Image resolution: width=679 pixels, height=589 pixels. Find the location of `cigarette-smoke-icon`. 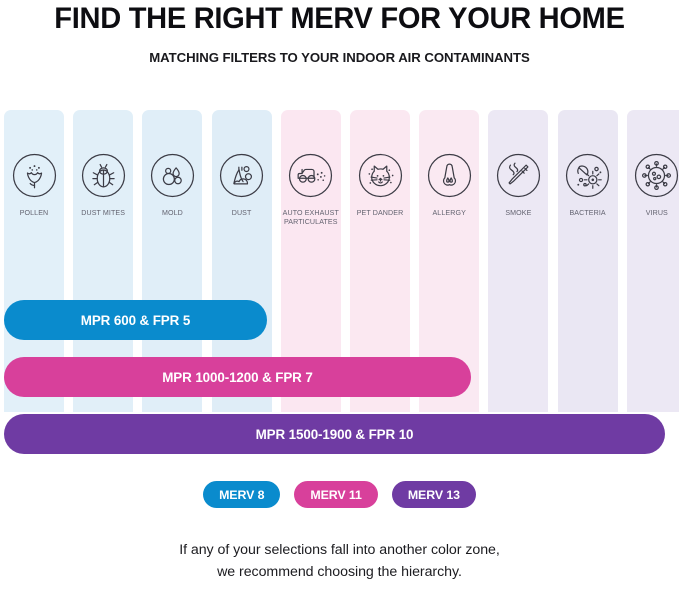

cigarette-smoke-icon is located at coordinates (518, 175).